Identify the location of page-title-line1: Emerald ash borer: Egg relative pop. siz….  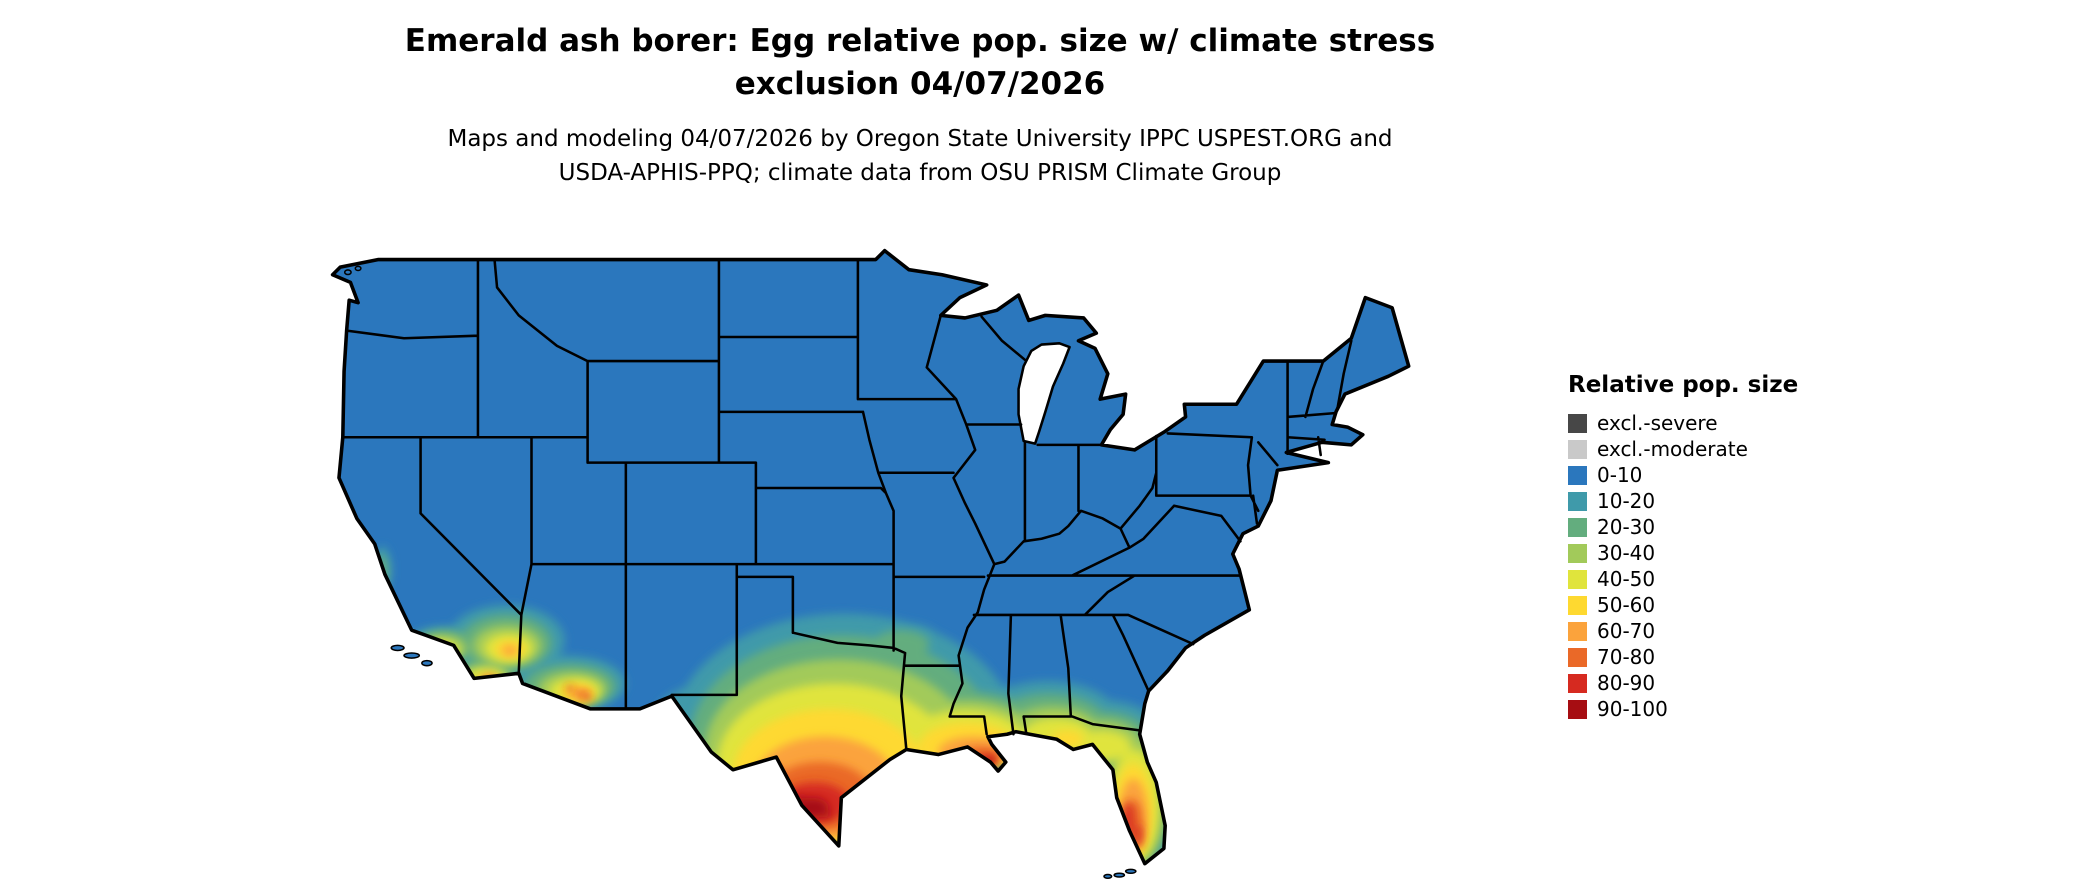
(920, 41).